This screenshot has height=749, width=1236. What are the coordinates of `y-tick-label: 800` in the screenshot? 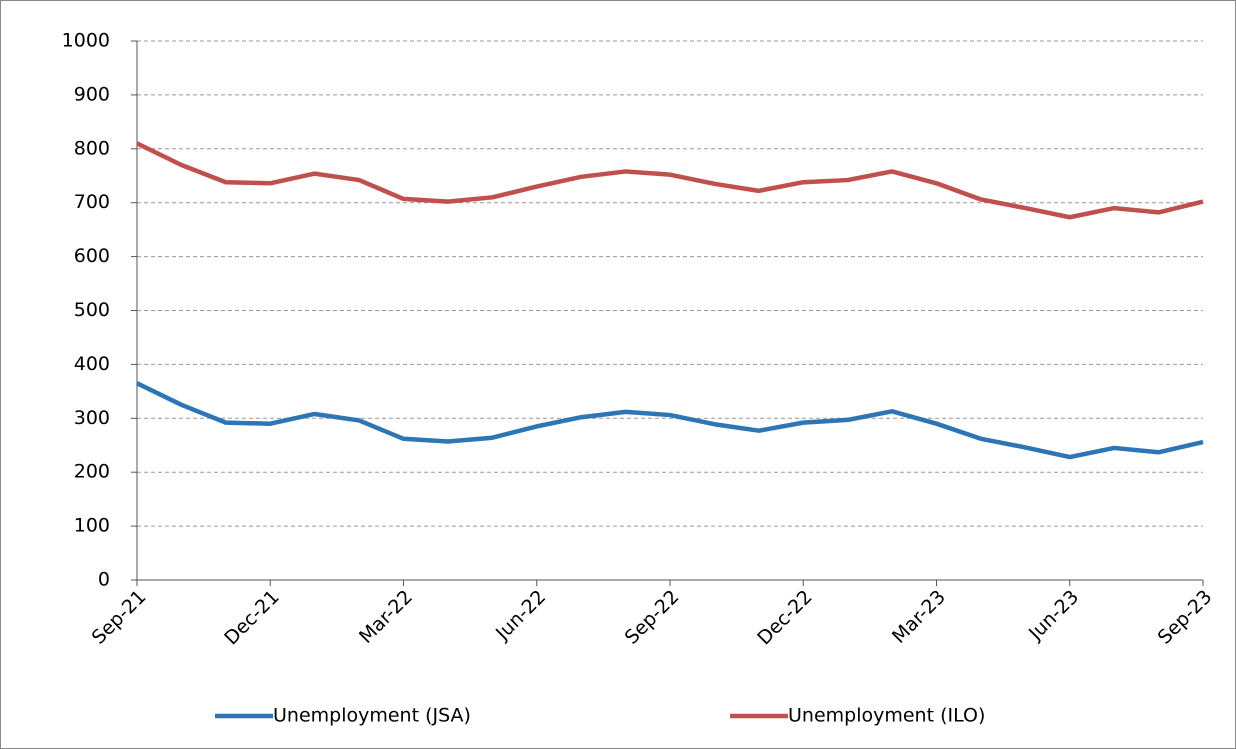 It's located at (92, 148).